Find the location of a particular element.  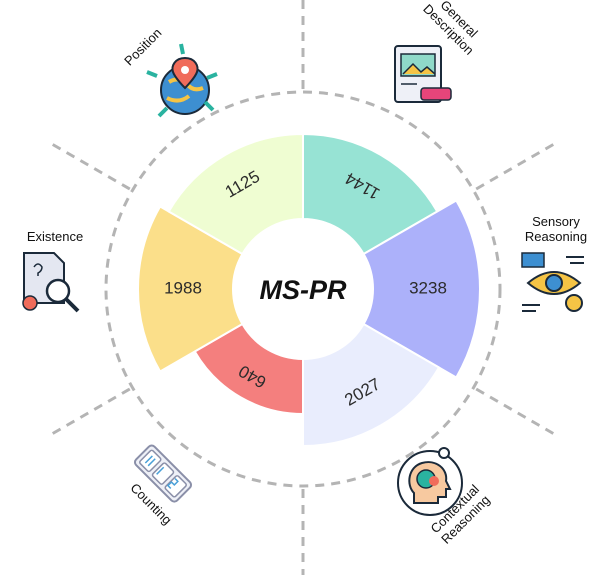

counter-icon is located at coordinates (163, 473).